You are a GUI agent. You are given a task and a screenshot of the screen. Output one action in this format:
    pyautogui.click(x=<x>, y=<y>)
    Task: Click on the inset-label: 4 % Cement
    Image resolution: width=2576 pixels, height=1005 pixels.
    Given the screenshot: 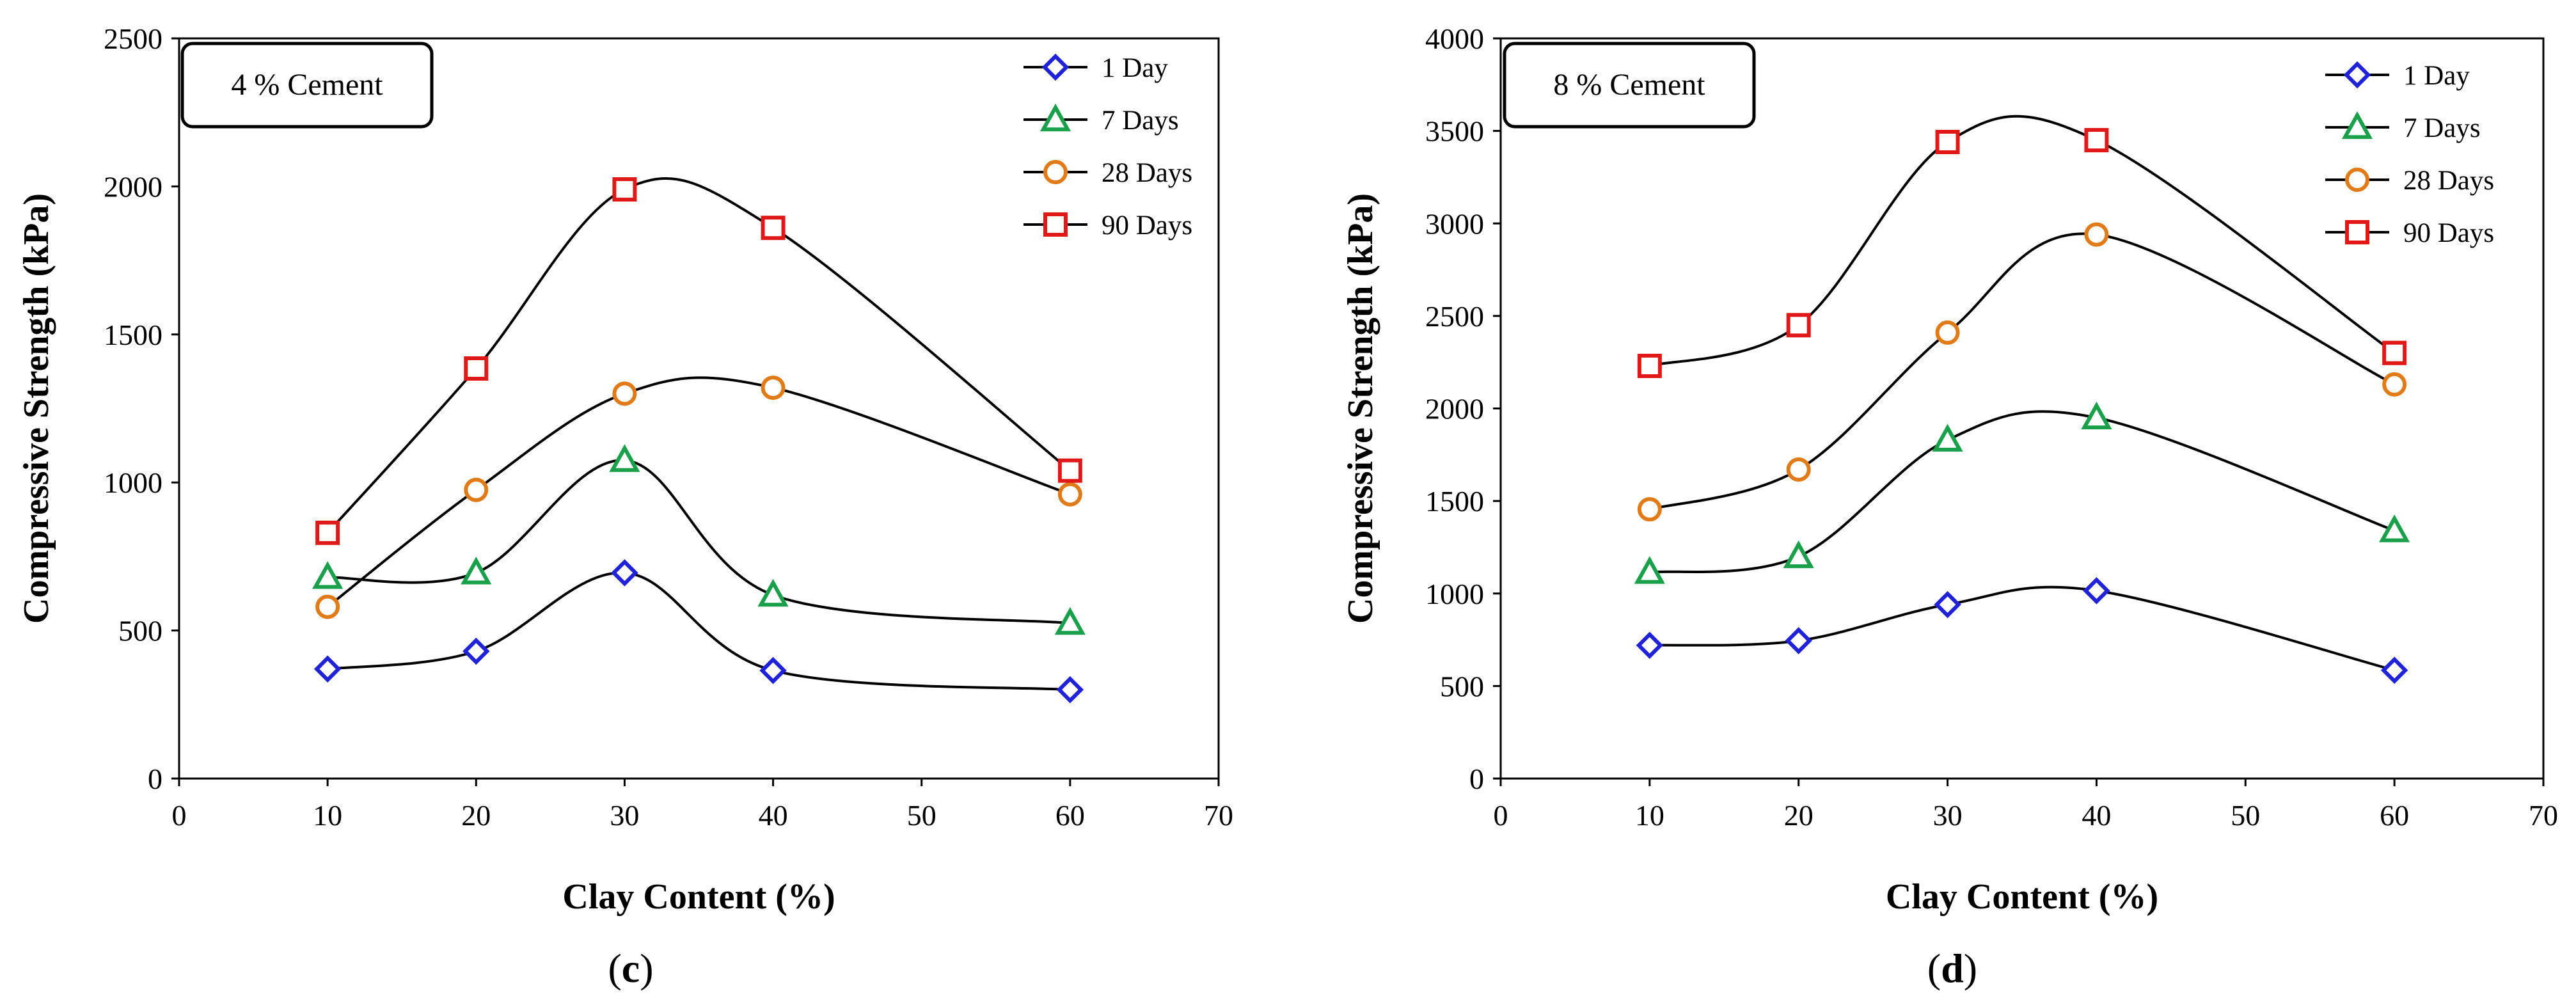 What is the action you would take?
    pyautogui.click(x=307, y=85)
    